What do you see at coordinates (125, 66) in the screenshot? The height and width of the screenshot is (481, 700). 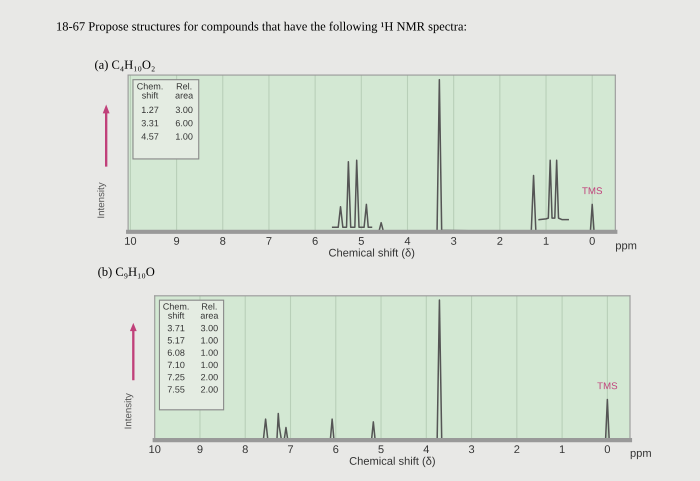 I see `chart-subtitle: (a) C₄H₁₀O₂` at bounding box center [125, 66].